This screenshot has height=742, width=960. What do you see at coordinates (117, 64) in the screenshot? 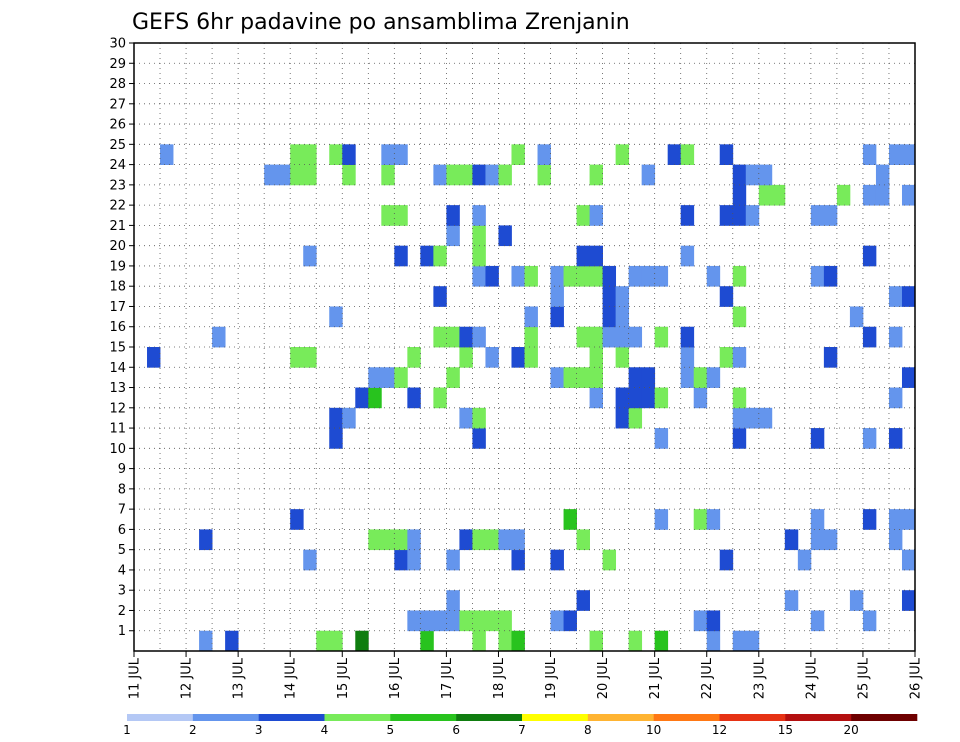
I see `y-tick-label: 29` at bounding box center [117, 64].